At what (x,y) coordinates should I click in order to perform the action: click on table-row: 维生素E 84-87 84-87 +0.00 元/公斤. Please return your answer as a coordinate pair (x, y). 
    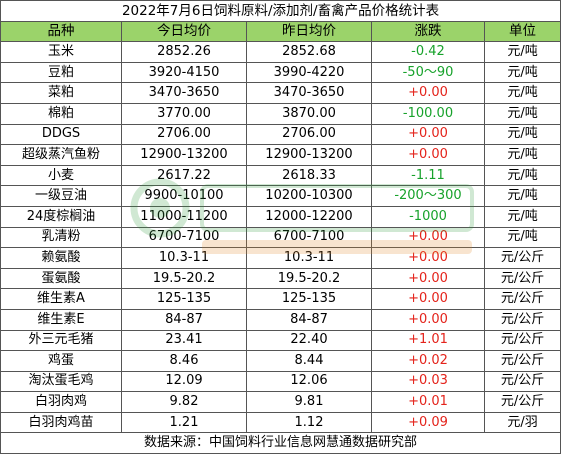
    Looking at the image, I should click on (281, 319).